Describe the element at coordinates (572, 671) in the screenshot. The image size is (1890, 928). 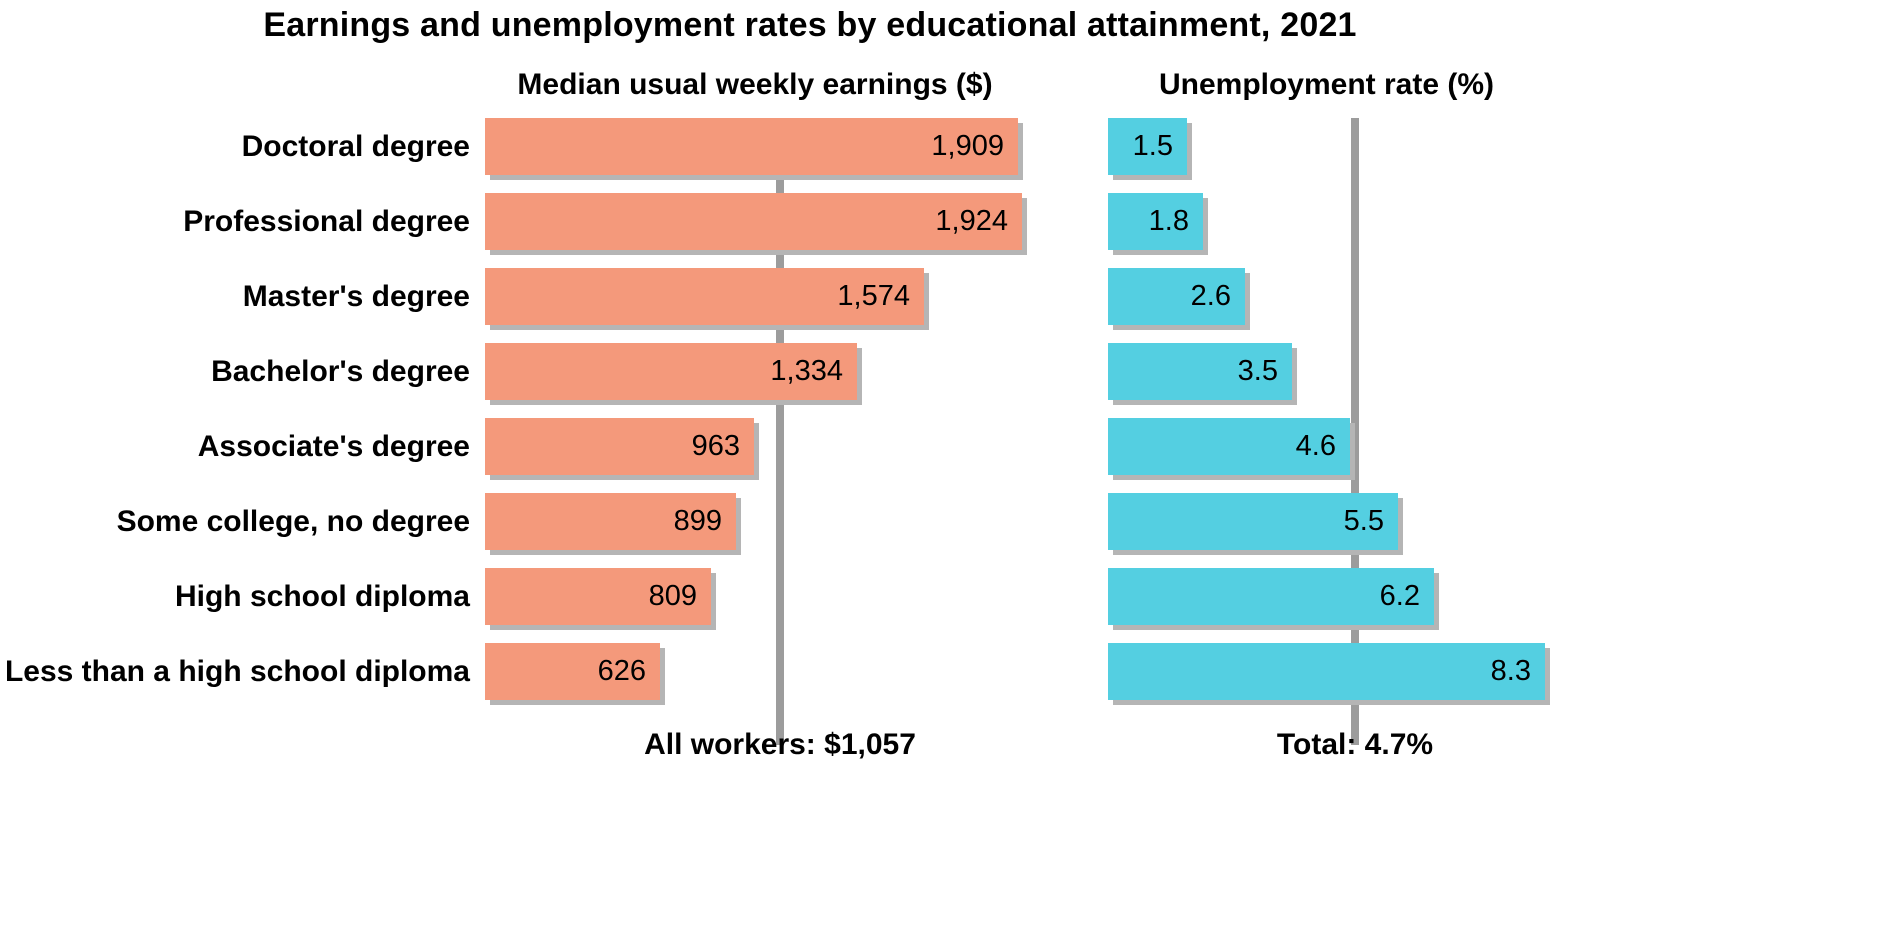
I see `earnings-bar: 626` at that location.